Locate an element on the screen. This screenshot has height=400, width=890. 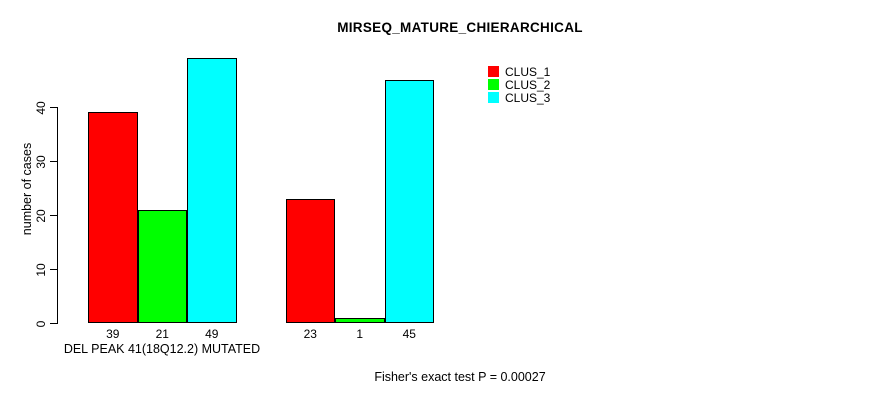
fisher-test-annotation: Fisher's exact test P = 0.00027 is located at coordinates (460, 377).